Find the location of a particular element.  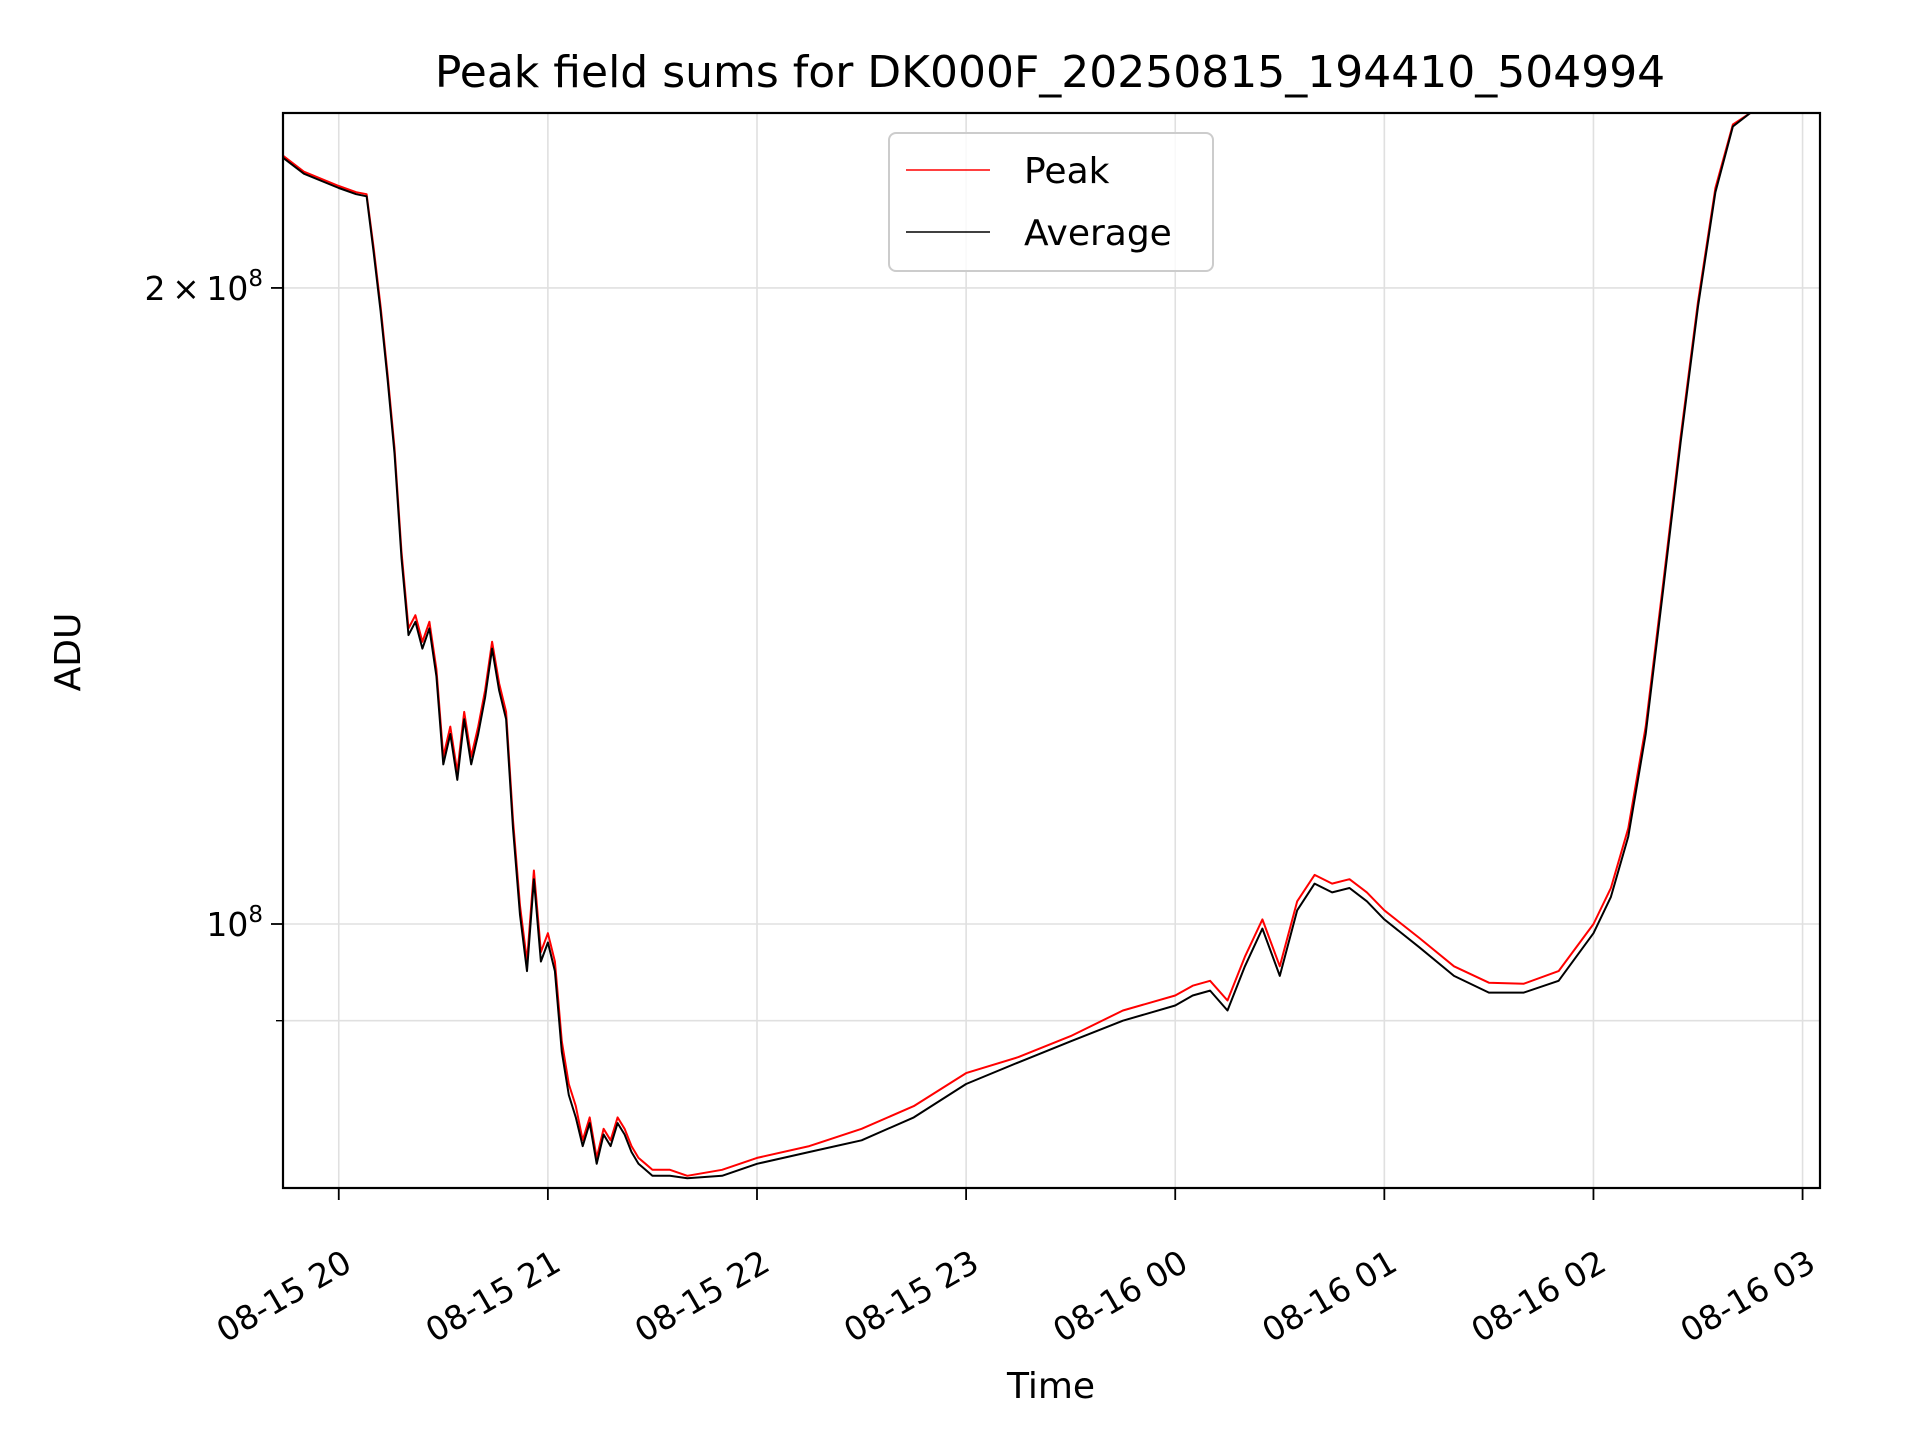

legend: Peak Average is located at coordinates (1051, 202).